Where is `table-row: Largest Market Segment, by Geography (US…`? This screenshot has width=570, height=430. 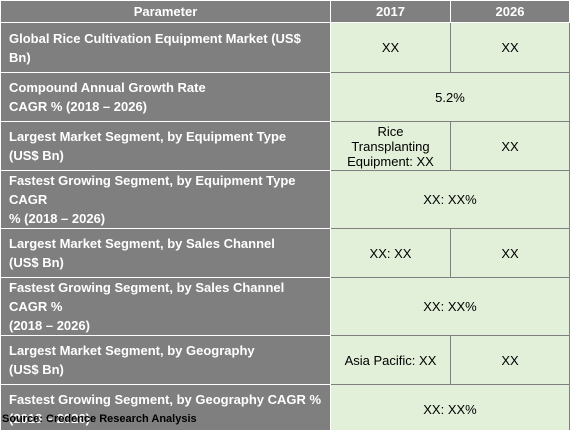 table-row: Largest Market Segment, by Geography (US… is located at coordinates (285, 360).